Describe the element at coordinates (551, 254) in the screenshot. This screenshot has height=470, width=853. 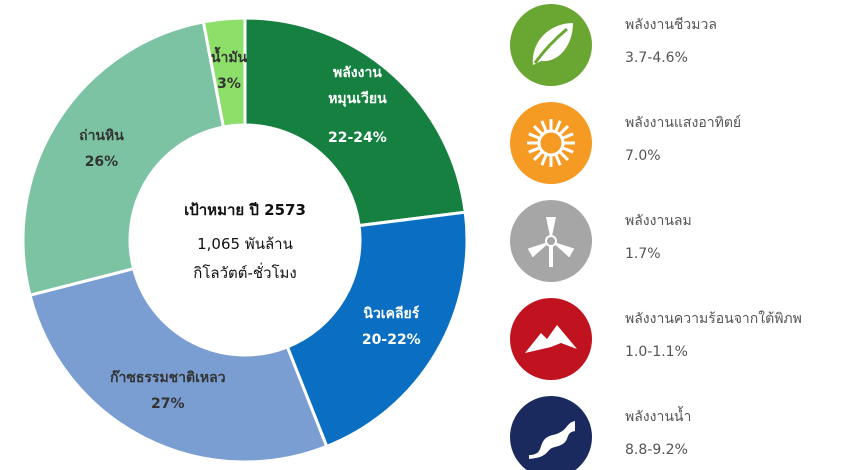
I see `turbine-pole` at that location.